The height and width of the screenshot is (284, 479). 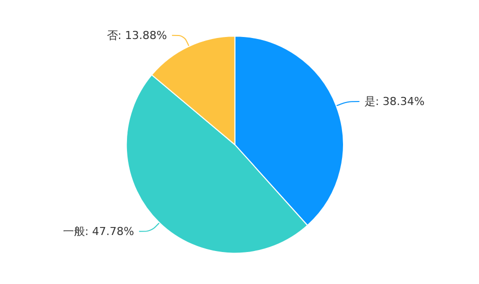 I want to click on slice-label: 一般: 47.78%, so click(x=98, y=231).